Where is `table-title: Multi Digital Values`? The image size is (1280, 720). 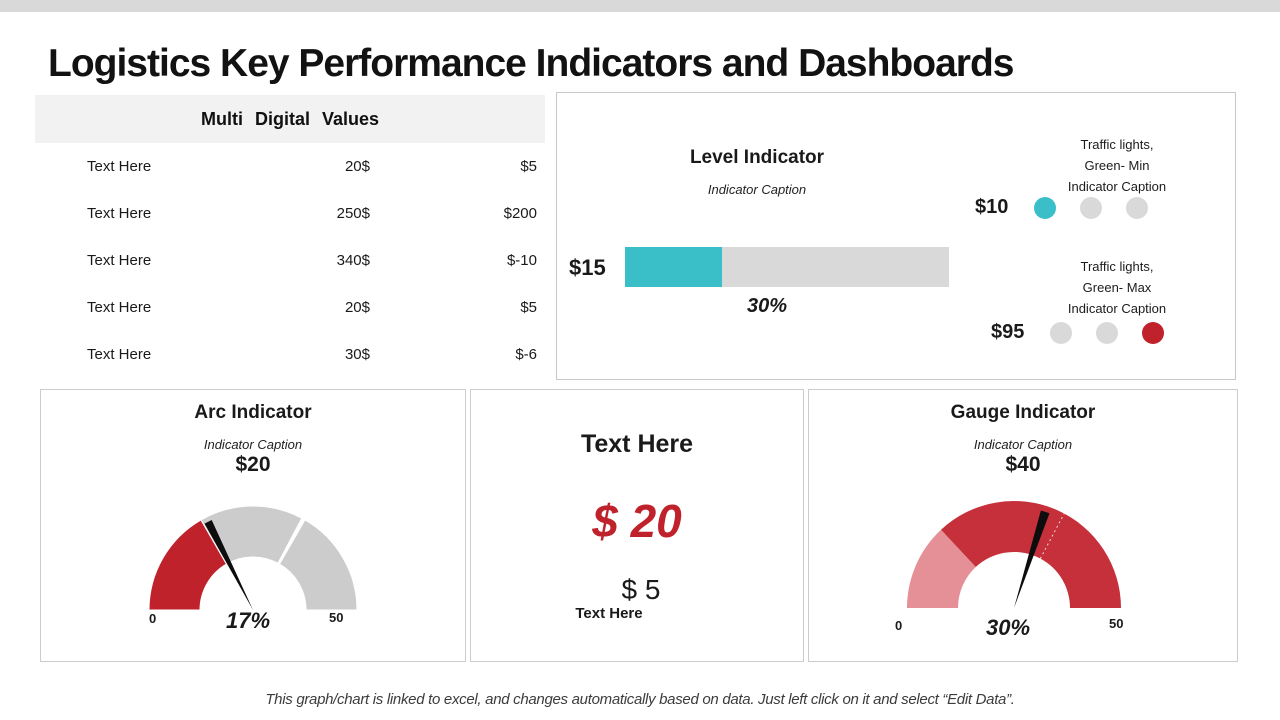 table-title: Multi Digital Values is located at coordinates (290, 119).